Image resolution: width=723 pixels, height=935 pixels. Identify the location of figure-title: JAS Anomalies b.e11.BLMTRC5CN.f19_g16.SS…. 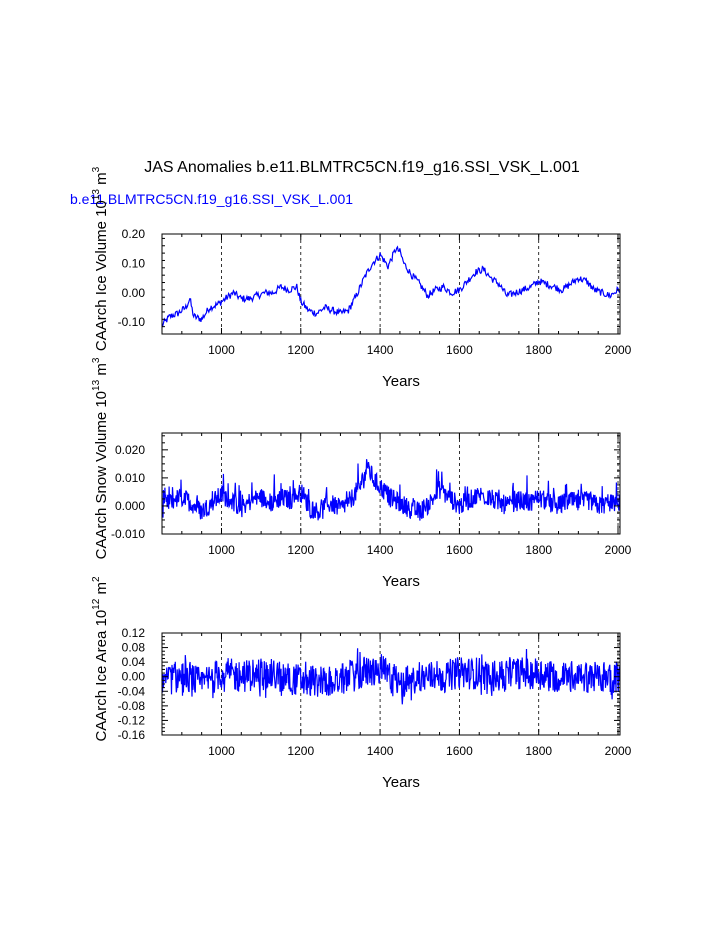
(362, 167).